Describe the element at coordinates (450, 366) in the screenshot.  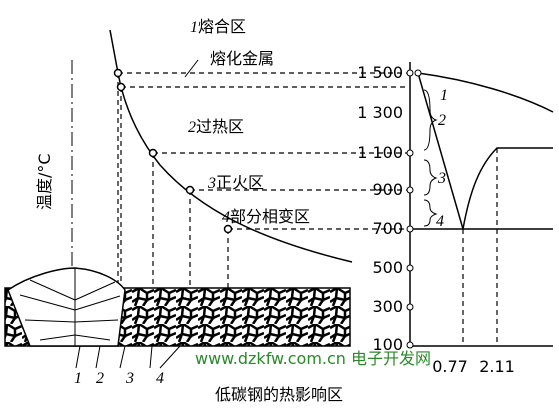
I see `carbon-tick: 0.77` at that location.